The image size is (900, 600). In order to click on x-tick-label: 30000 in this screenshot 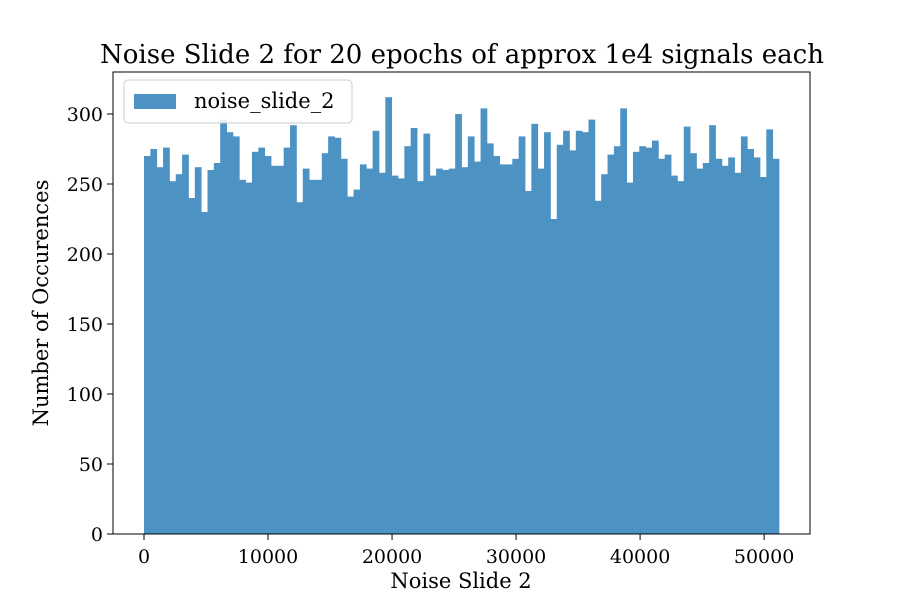, I will do `click(516, 557)`.